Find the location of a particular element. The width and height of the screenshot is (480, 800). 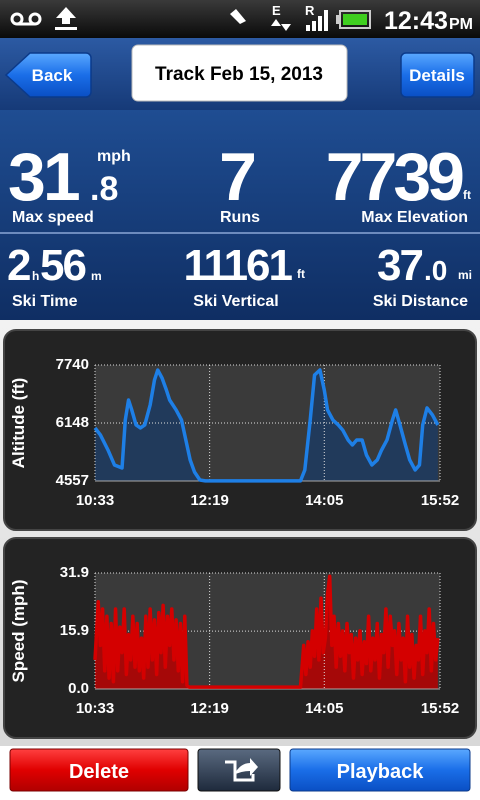

details-label: Details is located at coordinates (437, 75).